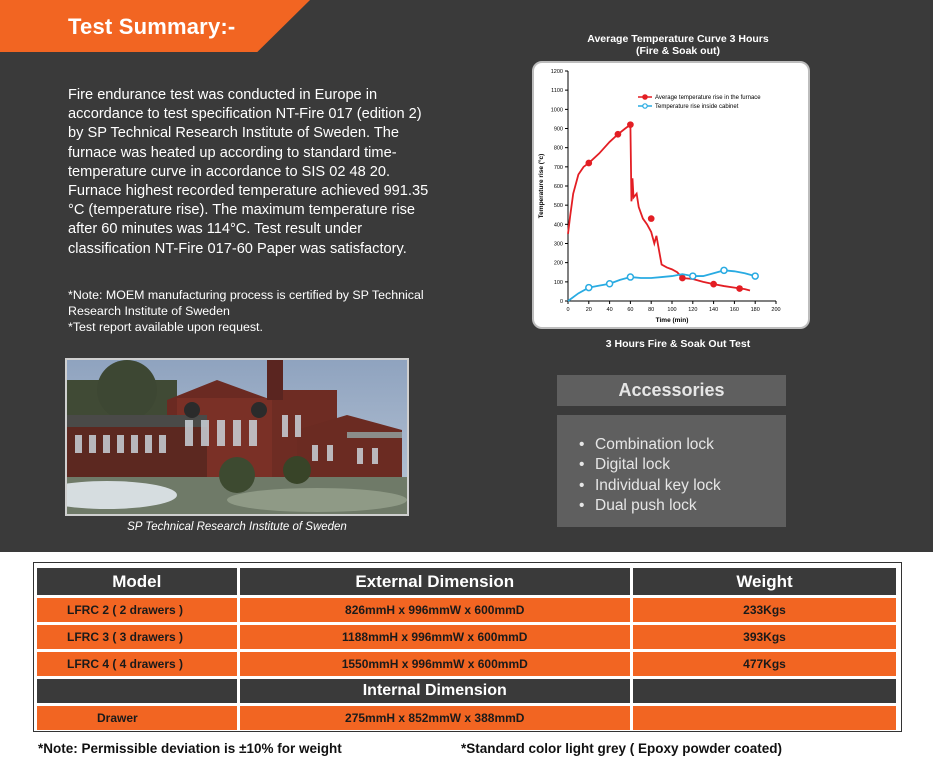 The image size is (933, 763). What do you see at coordinates (682, 486) in the screenshot?
I see `accessory-item: Individual key lock` at bounding box center [682, 486].